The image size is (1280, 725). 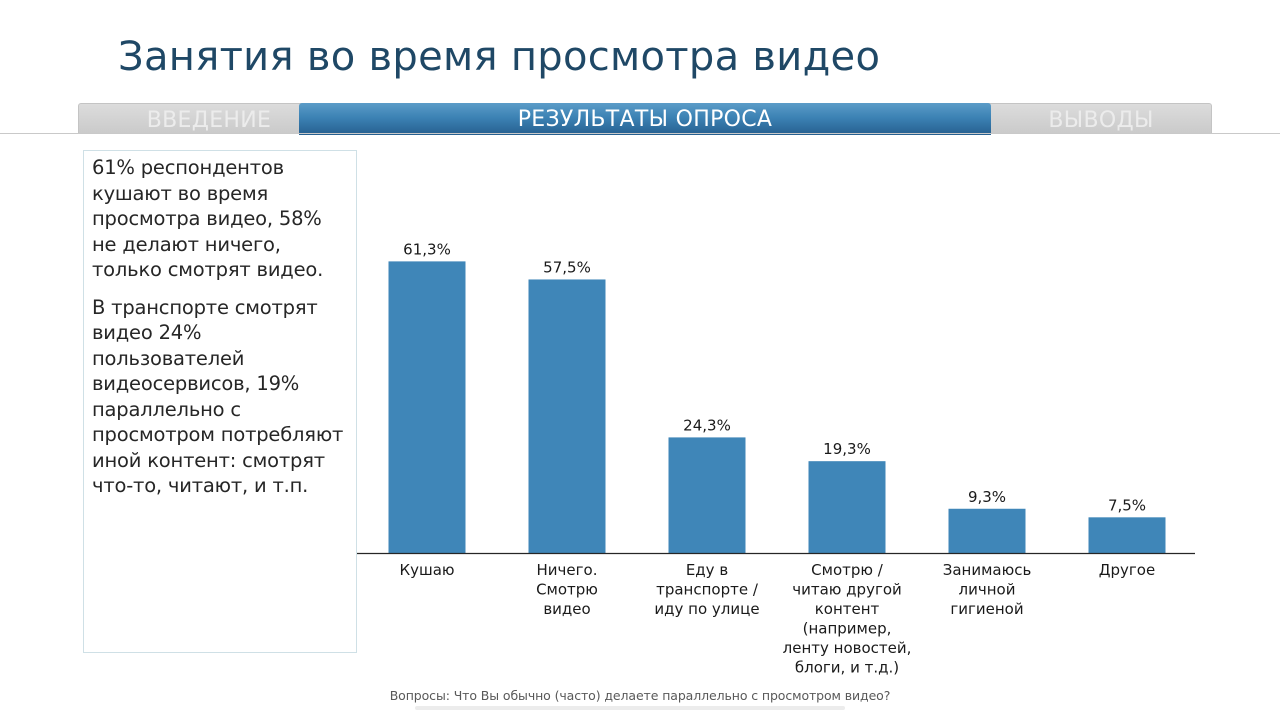 What do you see at coordinates (567, 589) in the screenshot?
I see `category-label-1: Ничего. Смотрю видео` at bounding box center [567, 589].